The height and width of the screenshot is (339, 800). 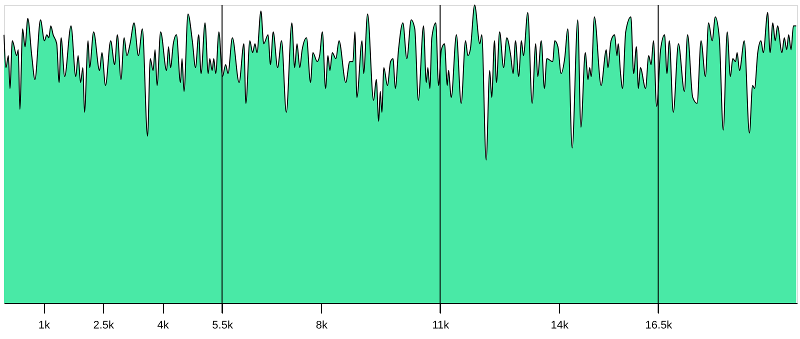 I want to click on x-tick-label: 14k, so click(x=559, y=326).